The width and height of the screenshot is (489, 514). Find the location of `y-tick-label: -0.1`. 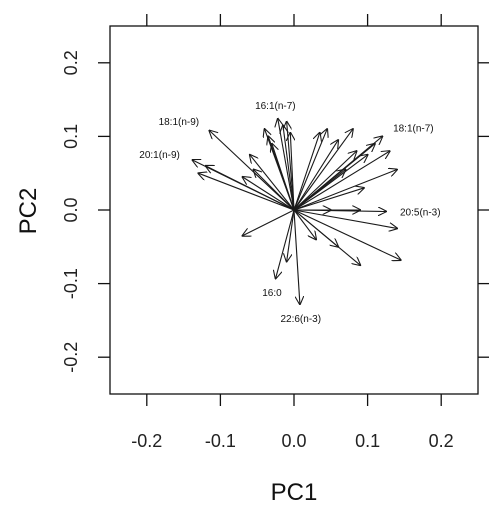

y-tick-label: -0.1 is located at coordinates (71, 283).